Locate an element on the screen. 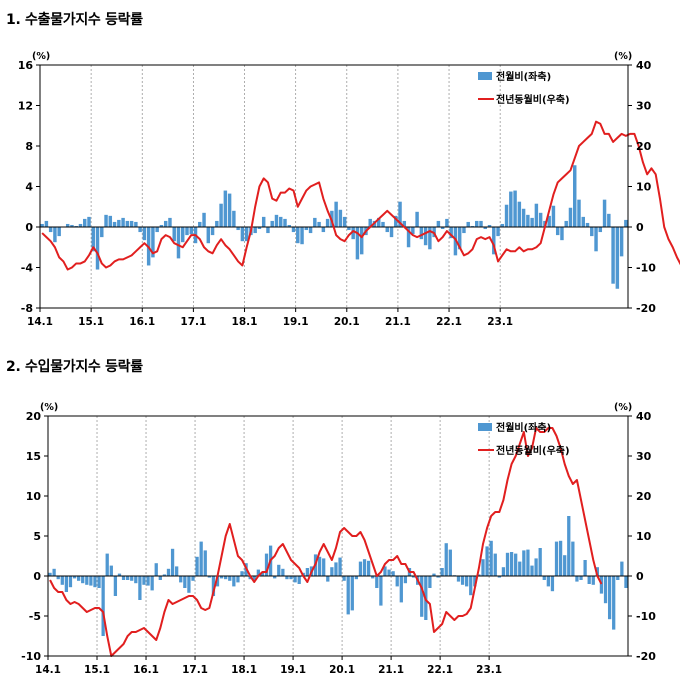  x-tick-label: 18.1 is located at coordinates (245, 322).